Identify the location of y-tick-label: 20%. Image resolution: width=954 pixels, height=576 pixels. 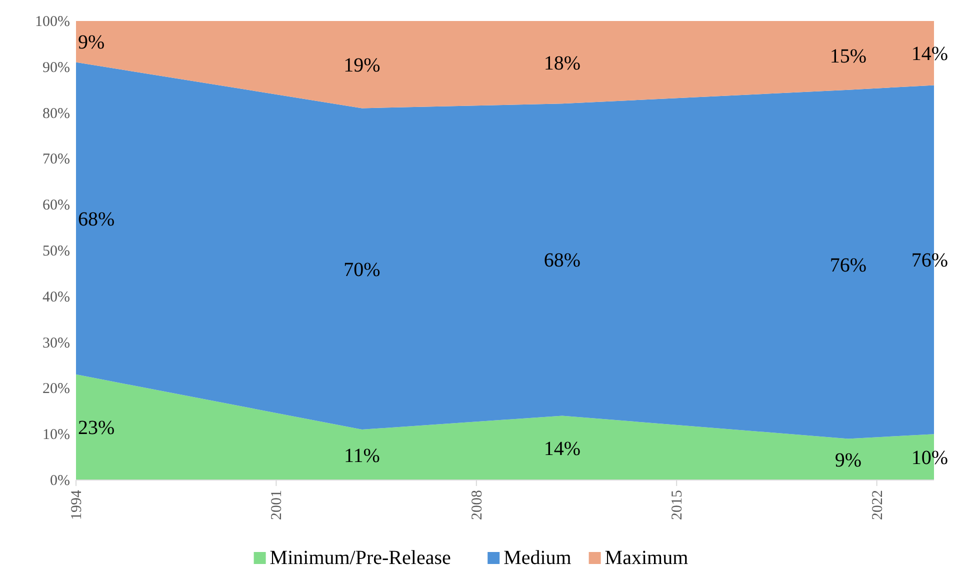
(56, 389).